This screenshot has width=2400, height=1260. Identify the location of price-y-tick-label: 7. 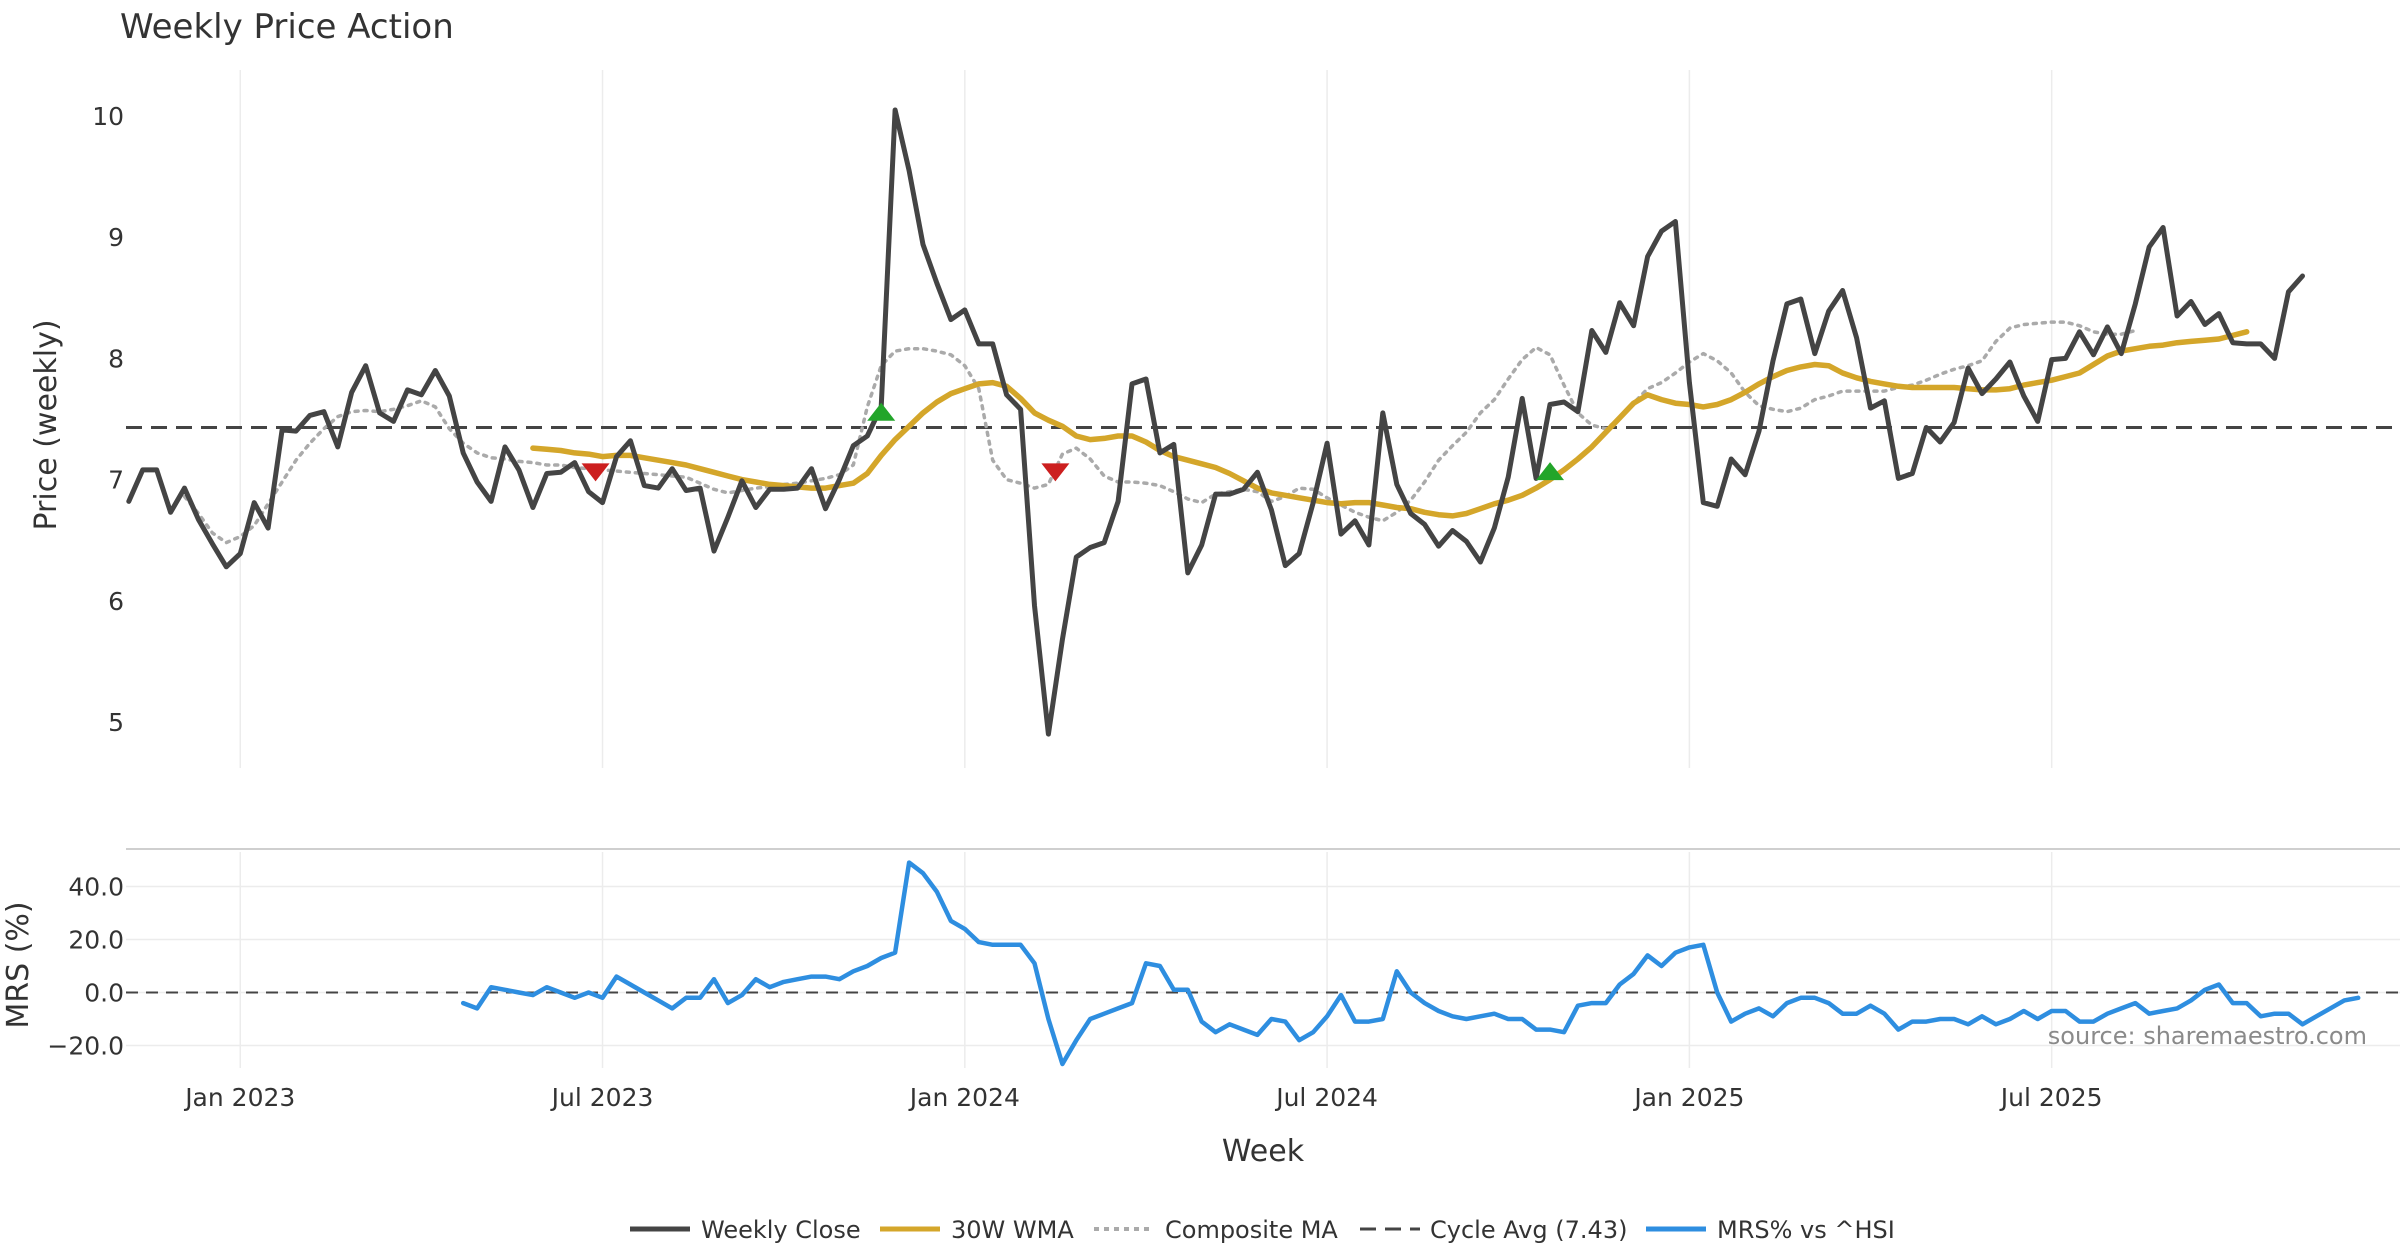
(116, 480).